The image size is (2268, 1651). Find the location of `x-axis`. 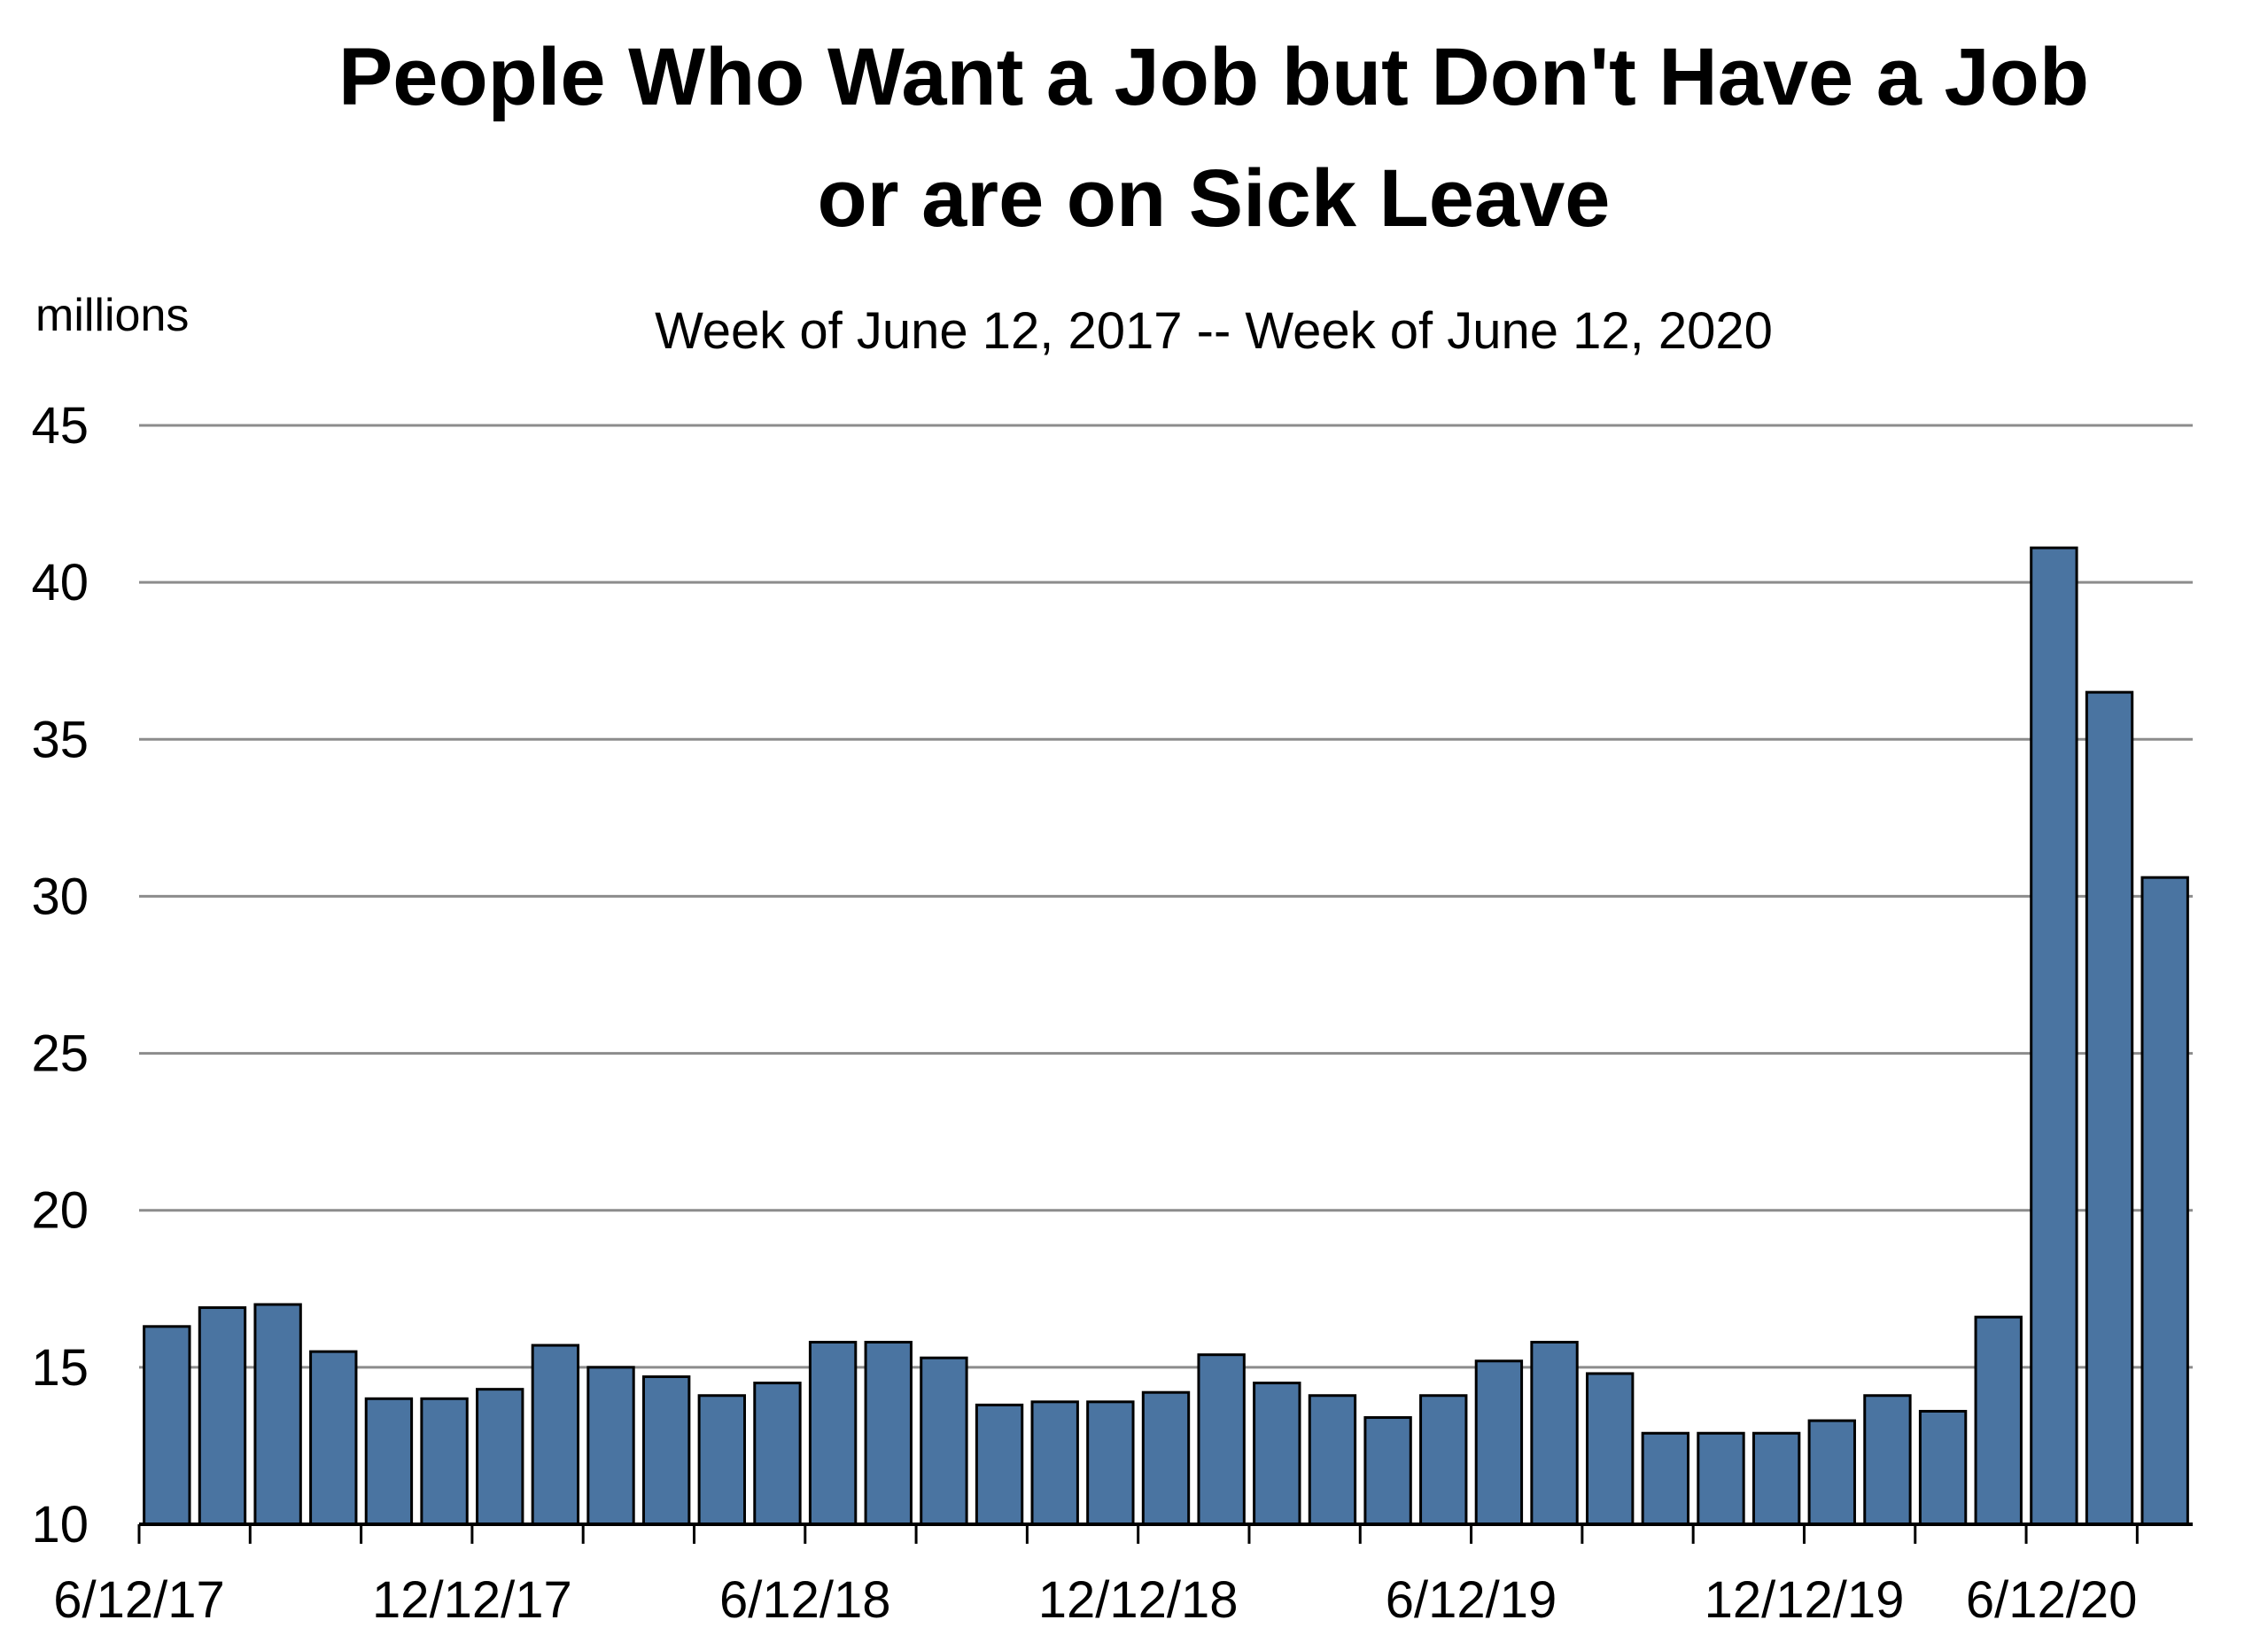

x-axis is located at coordinates (1165, 1533).